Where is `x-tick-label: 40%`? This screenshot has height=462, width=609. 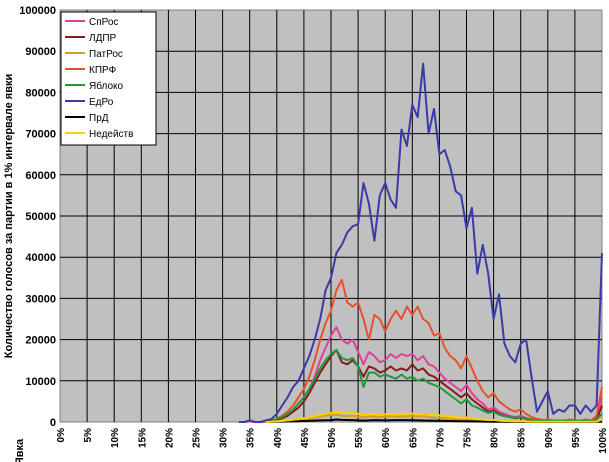 x-tick-label: 40% is located at coordinates (278, 438).